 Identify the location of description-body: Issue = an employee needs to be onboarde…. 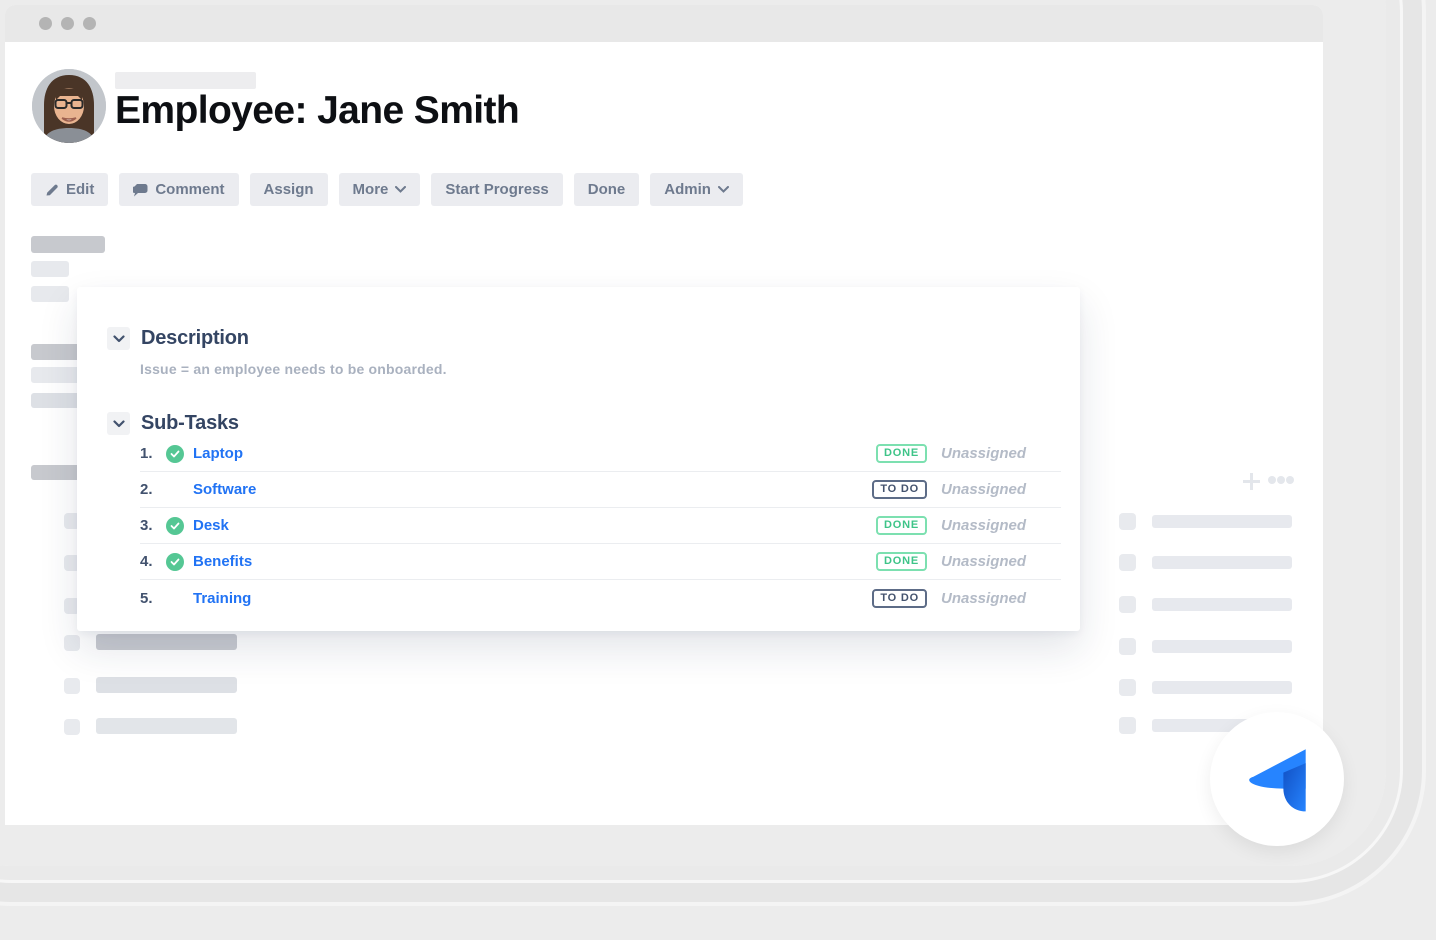
(293, 369).